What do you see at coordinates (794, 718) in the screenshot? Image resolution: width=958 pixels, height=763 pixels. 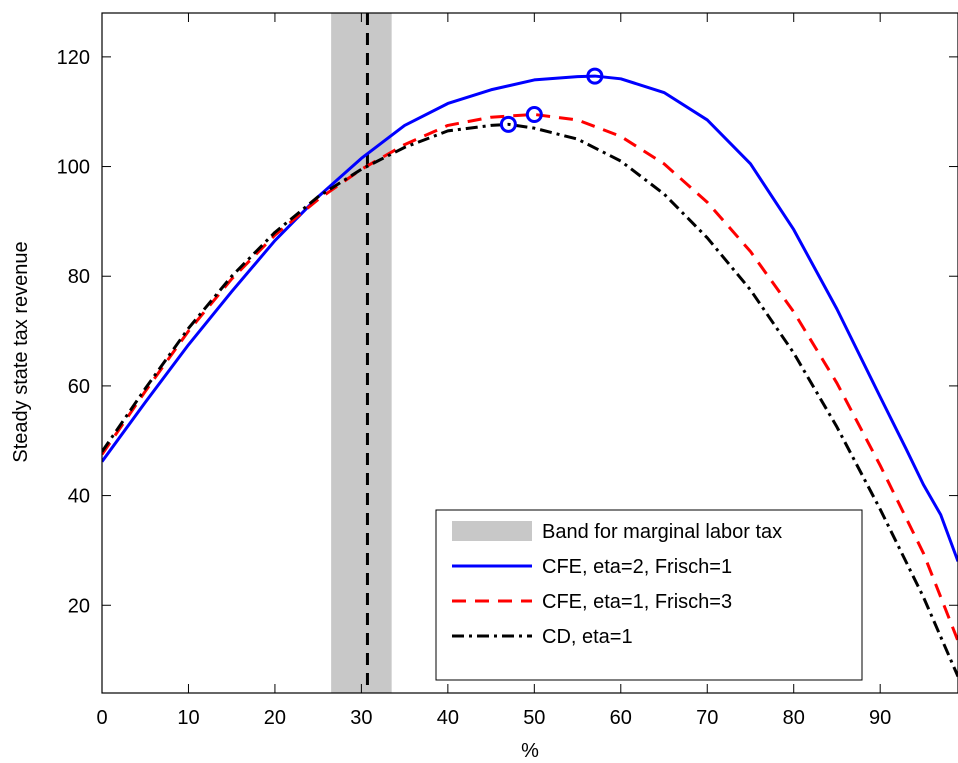 I see `x-tick-label: 80` at bounding box center [794, 718].